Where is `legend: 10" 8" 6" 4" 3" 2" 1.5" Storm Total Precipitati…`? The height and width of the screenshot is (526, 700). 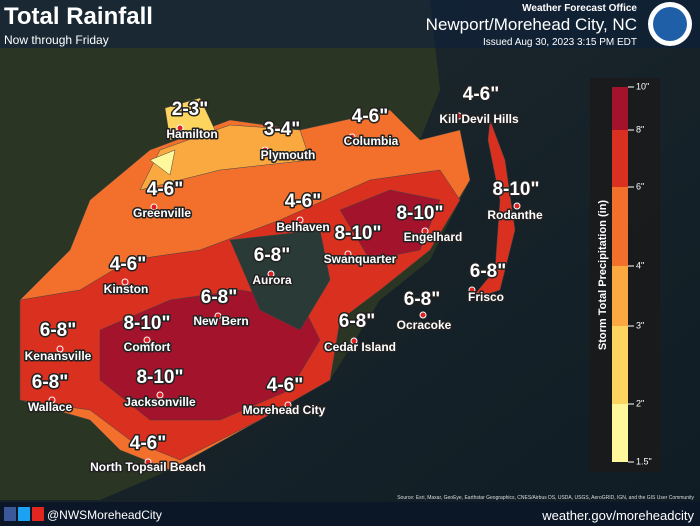 legend: 10" 8" 6" 4" 3" 2" 1.5" Storm Total Precipitati… is located at coordinates (624, 273).